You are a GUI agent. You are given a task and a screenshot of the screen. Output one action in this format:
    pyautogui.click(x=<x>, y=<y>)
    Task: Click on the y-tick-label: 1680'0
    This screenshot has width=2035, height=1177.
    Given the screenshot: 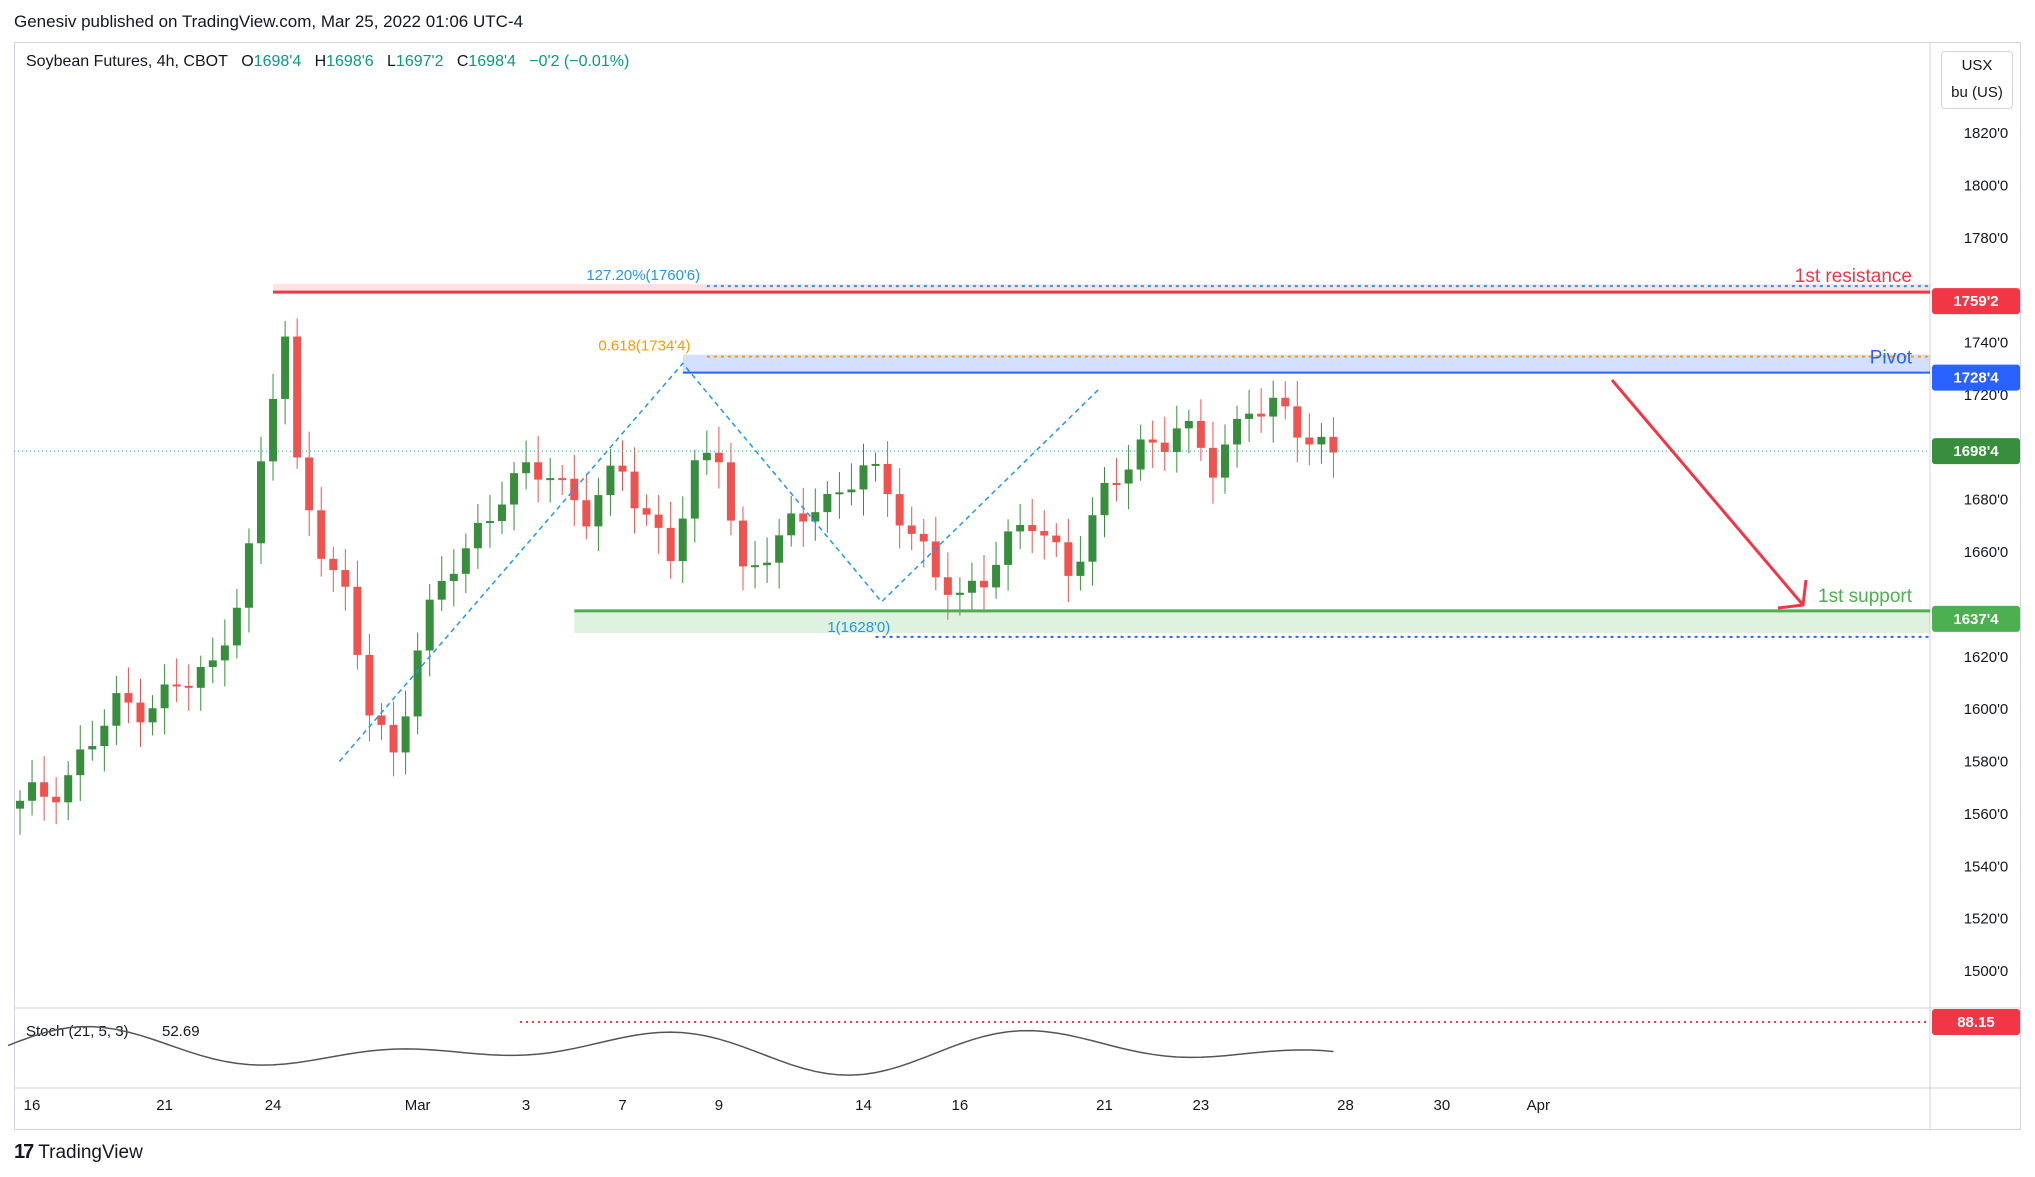 What is the action you would take?
    pyautogui.click(x=1986, y=500)
    